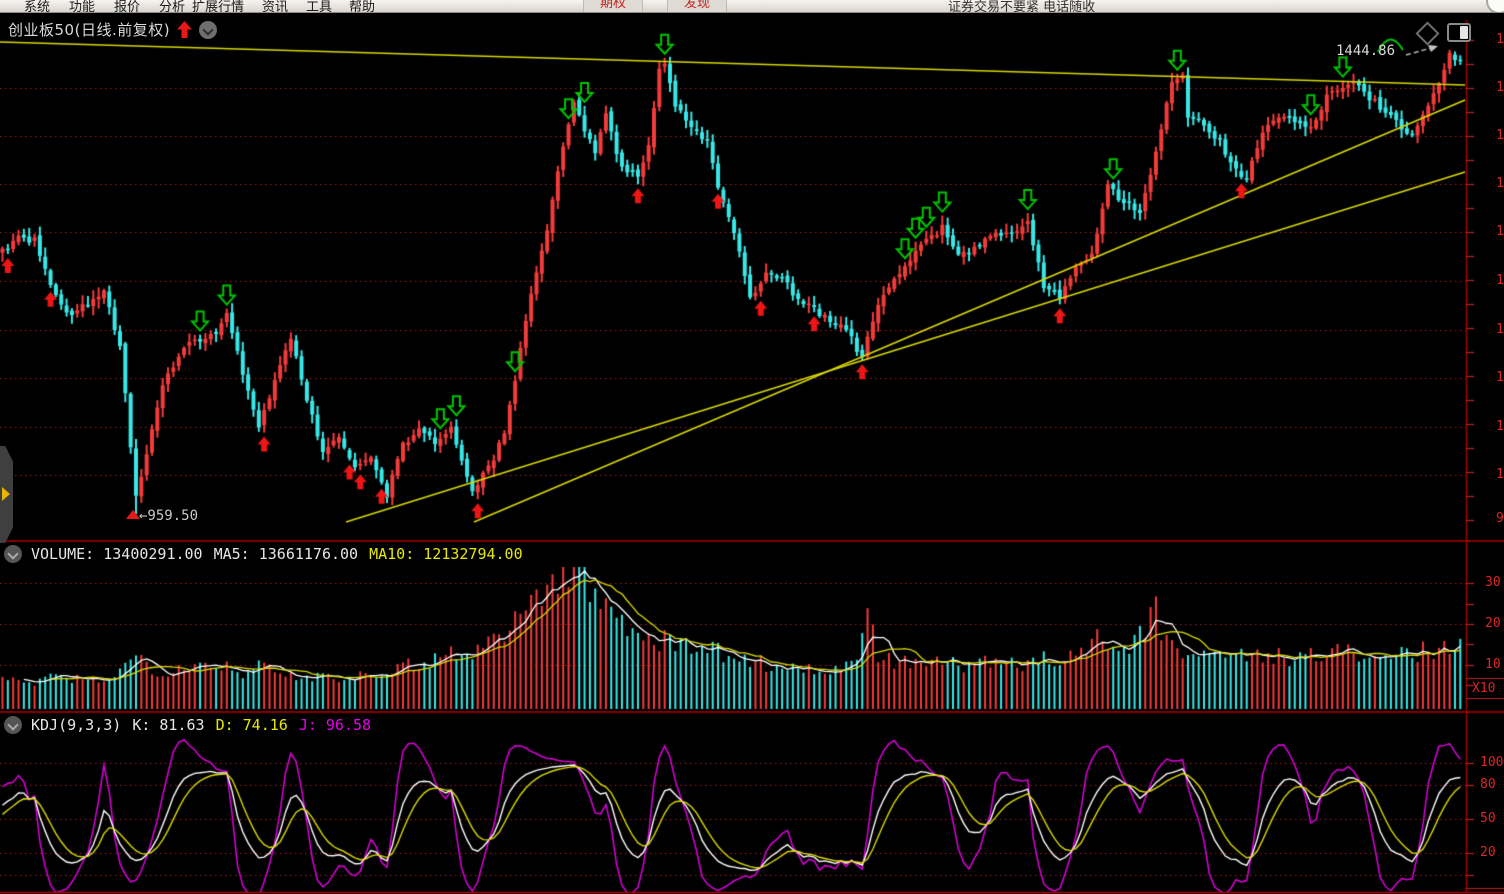  Describe the element at coordinates (218, 6) in the screenshot. I see `menu-item-5: 扩展行情` at that location.